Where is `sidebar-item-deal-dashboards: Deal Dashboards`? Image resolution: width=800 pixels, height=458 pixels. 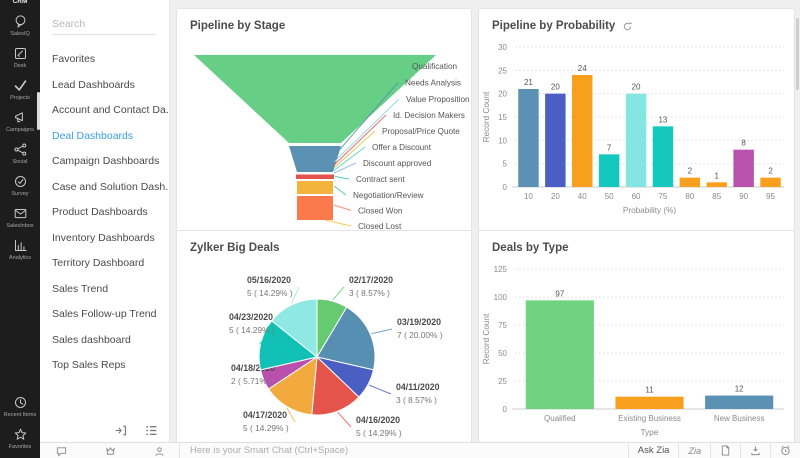
sidebar-item-deal-dashboards: Deal Dashboards is located at coordinates (93, 135).